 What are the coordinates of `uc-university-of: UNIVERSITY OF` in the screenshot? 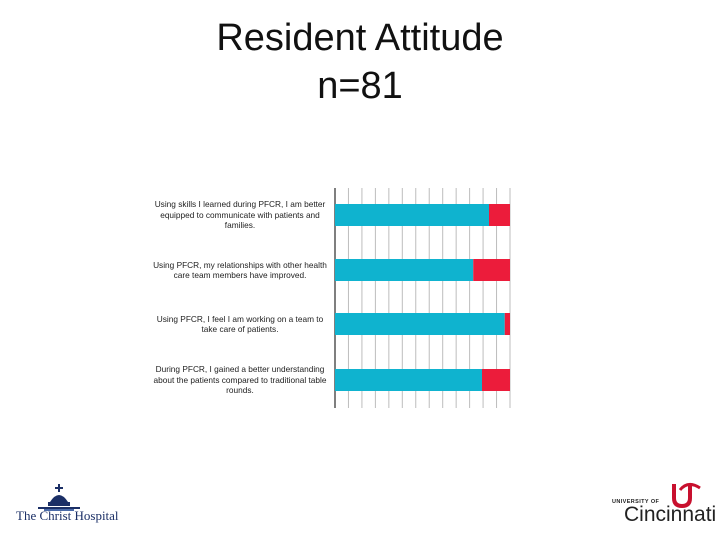 It's located at (636, 502).